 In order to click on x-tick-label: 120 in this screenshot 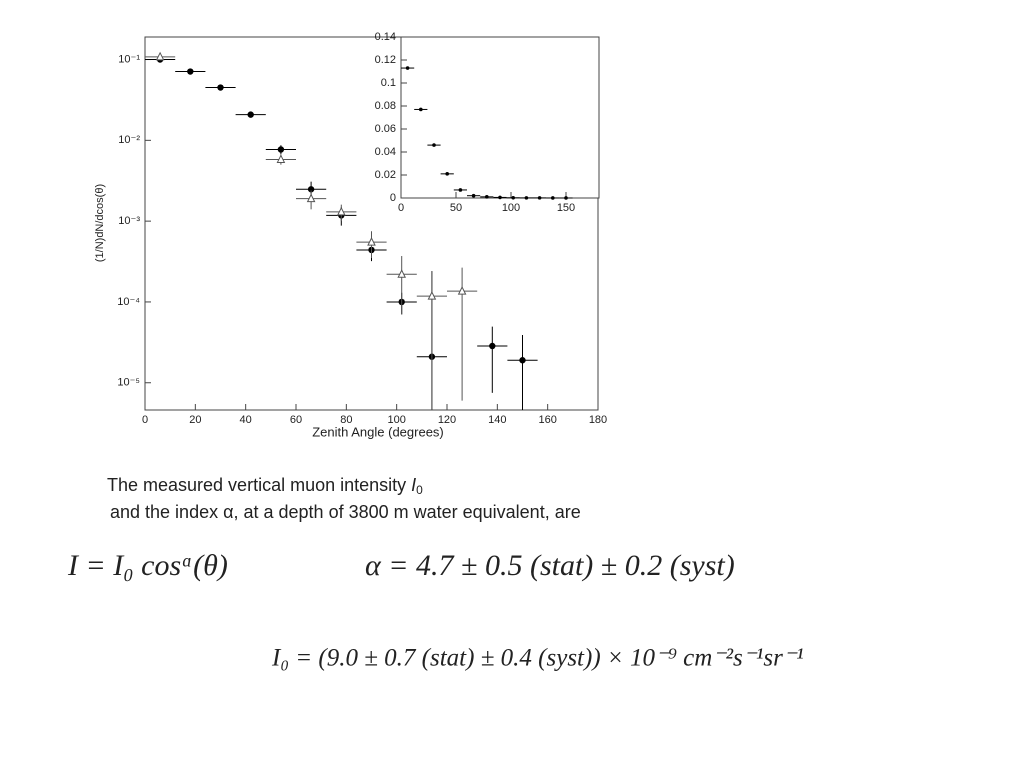, I will do `click(447, 420)`.